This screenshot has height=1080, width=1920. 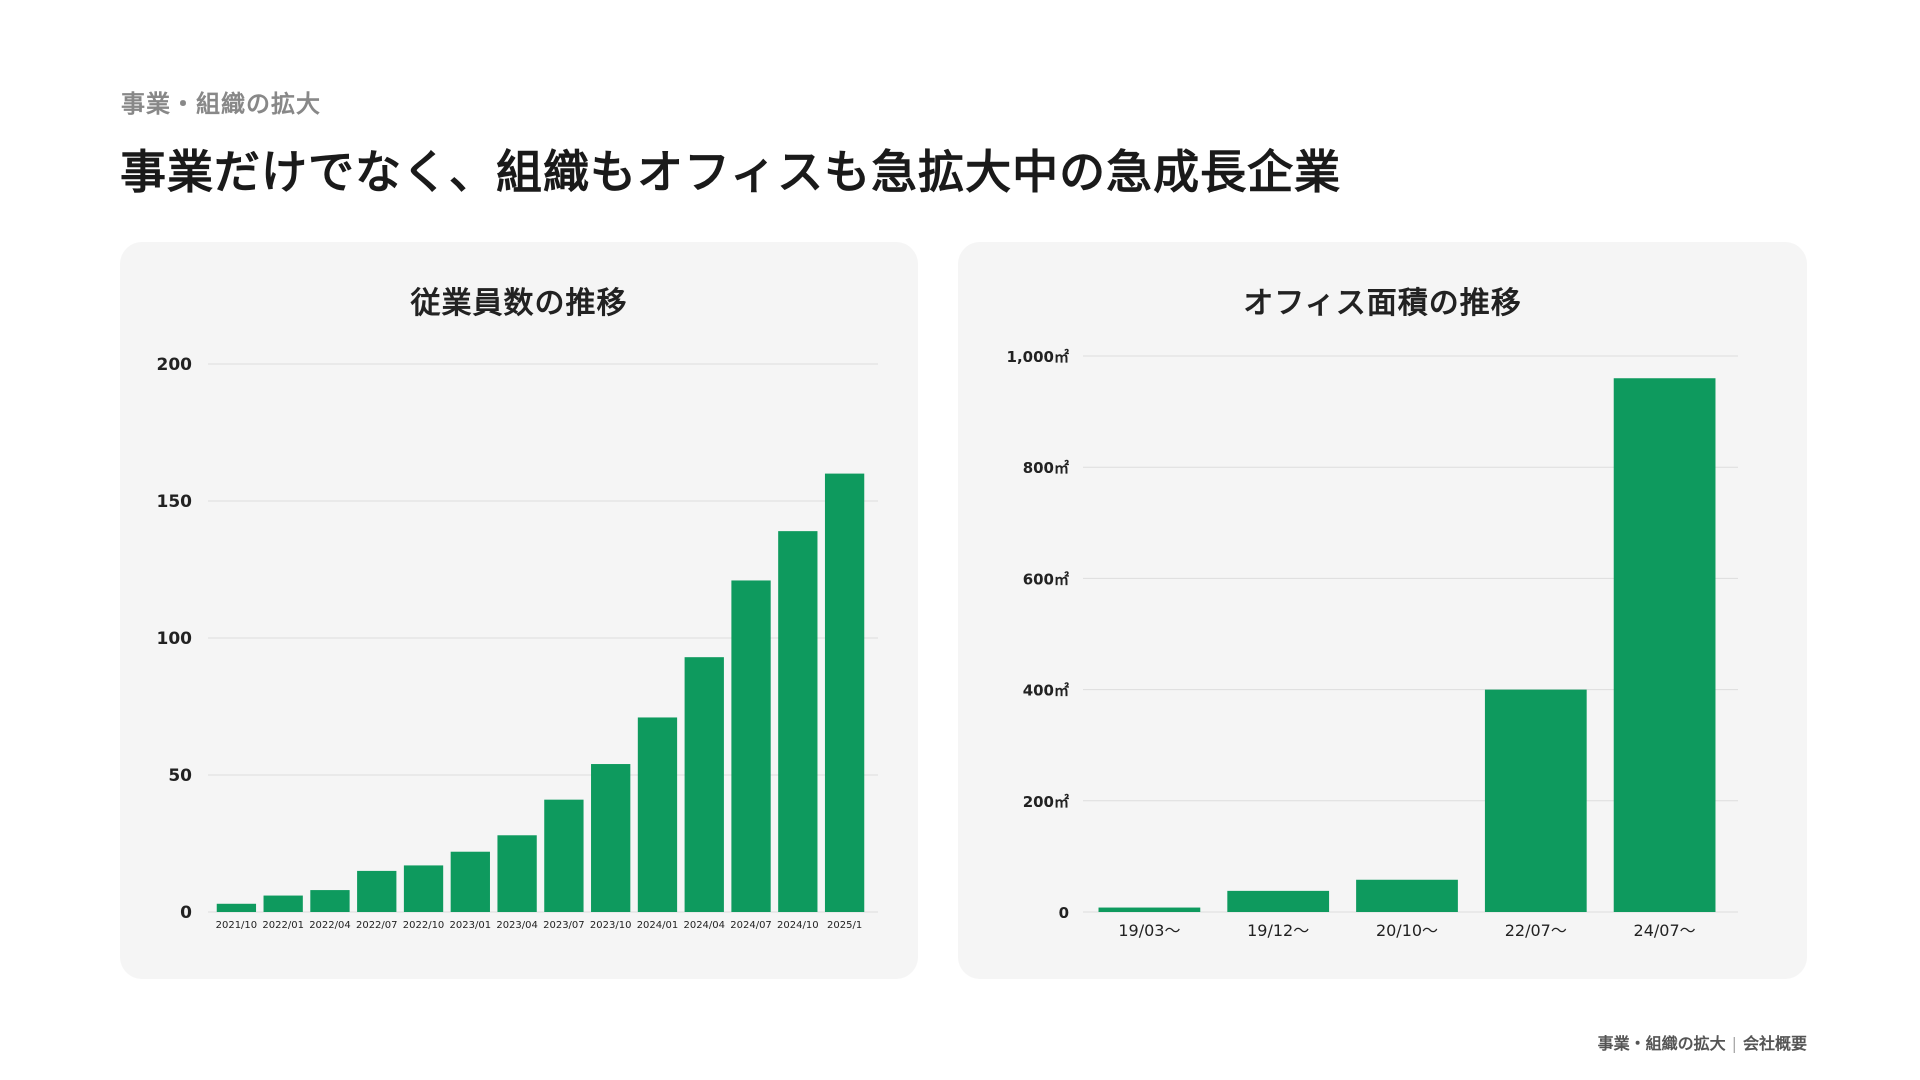 What do you see at coordinates (1278, 930) in the screenshot?
I see `x-tick-label: 19/12〜` at bounding box center [1278, 930].